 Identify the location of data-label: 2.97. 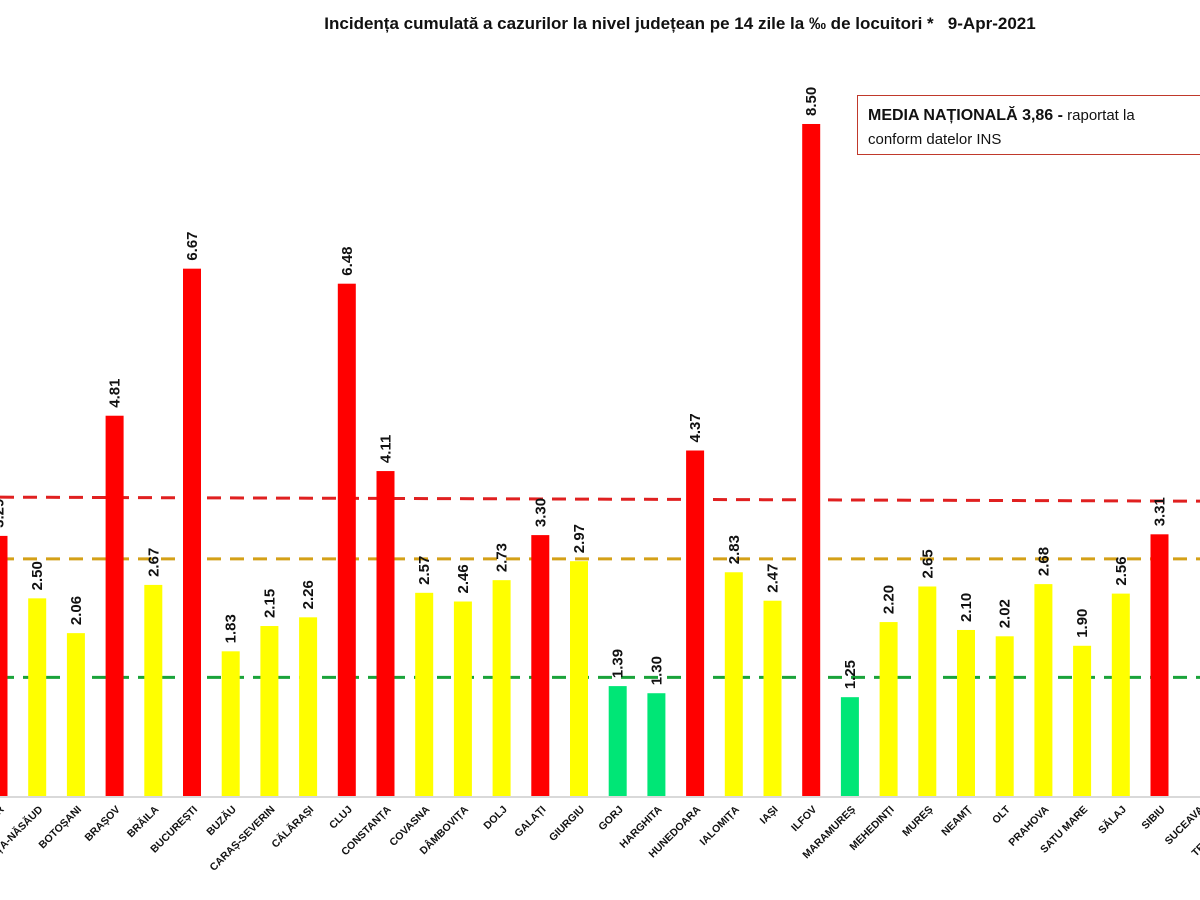
(579, 538).